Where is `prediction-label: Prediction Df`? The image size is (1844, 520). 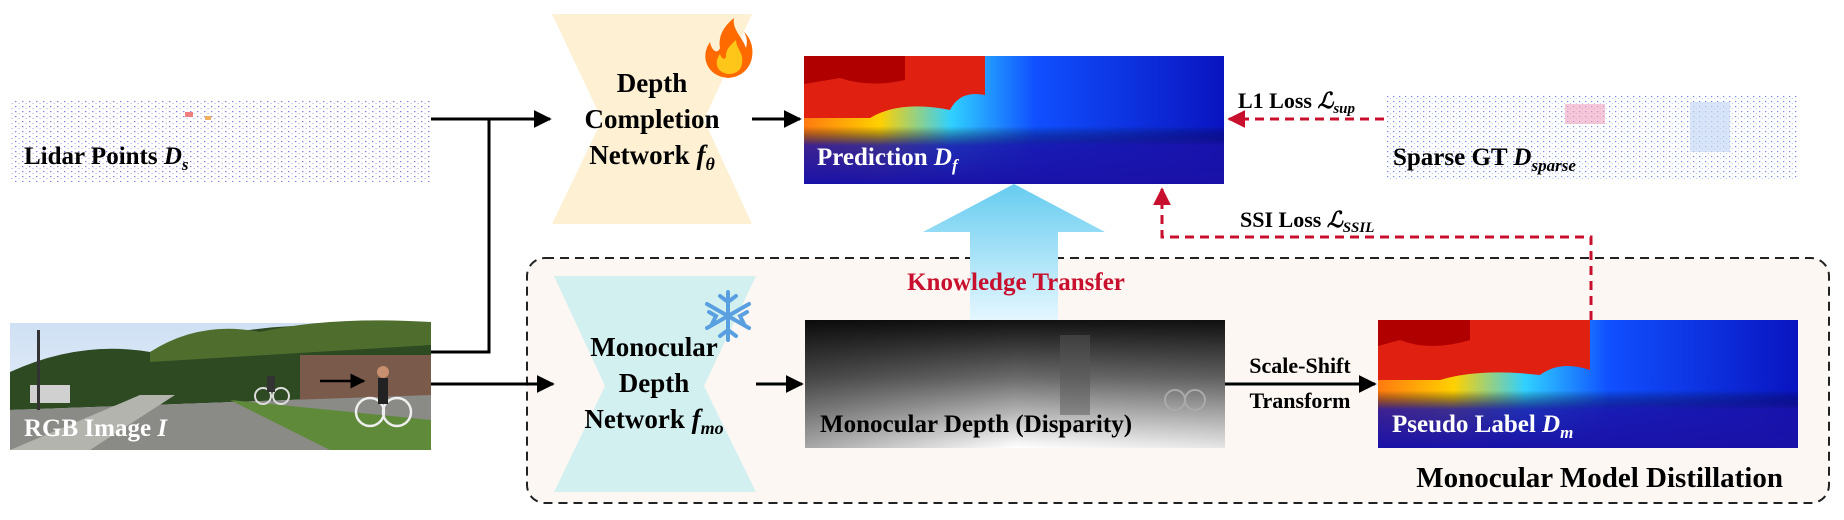
prediction-label: Prediction Df is located at coordinates (888, 159).